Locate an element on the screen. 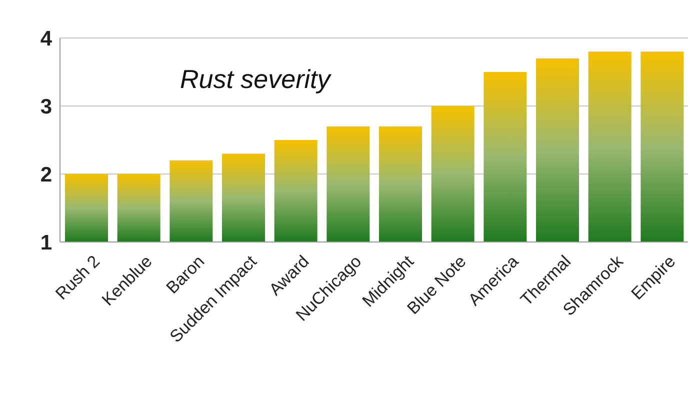 The height and width of the screenshot is (400, 696). y-tick-label: 1 is located at coordinates (46, 242).